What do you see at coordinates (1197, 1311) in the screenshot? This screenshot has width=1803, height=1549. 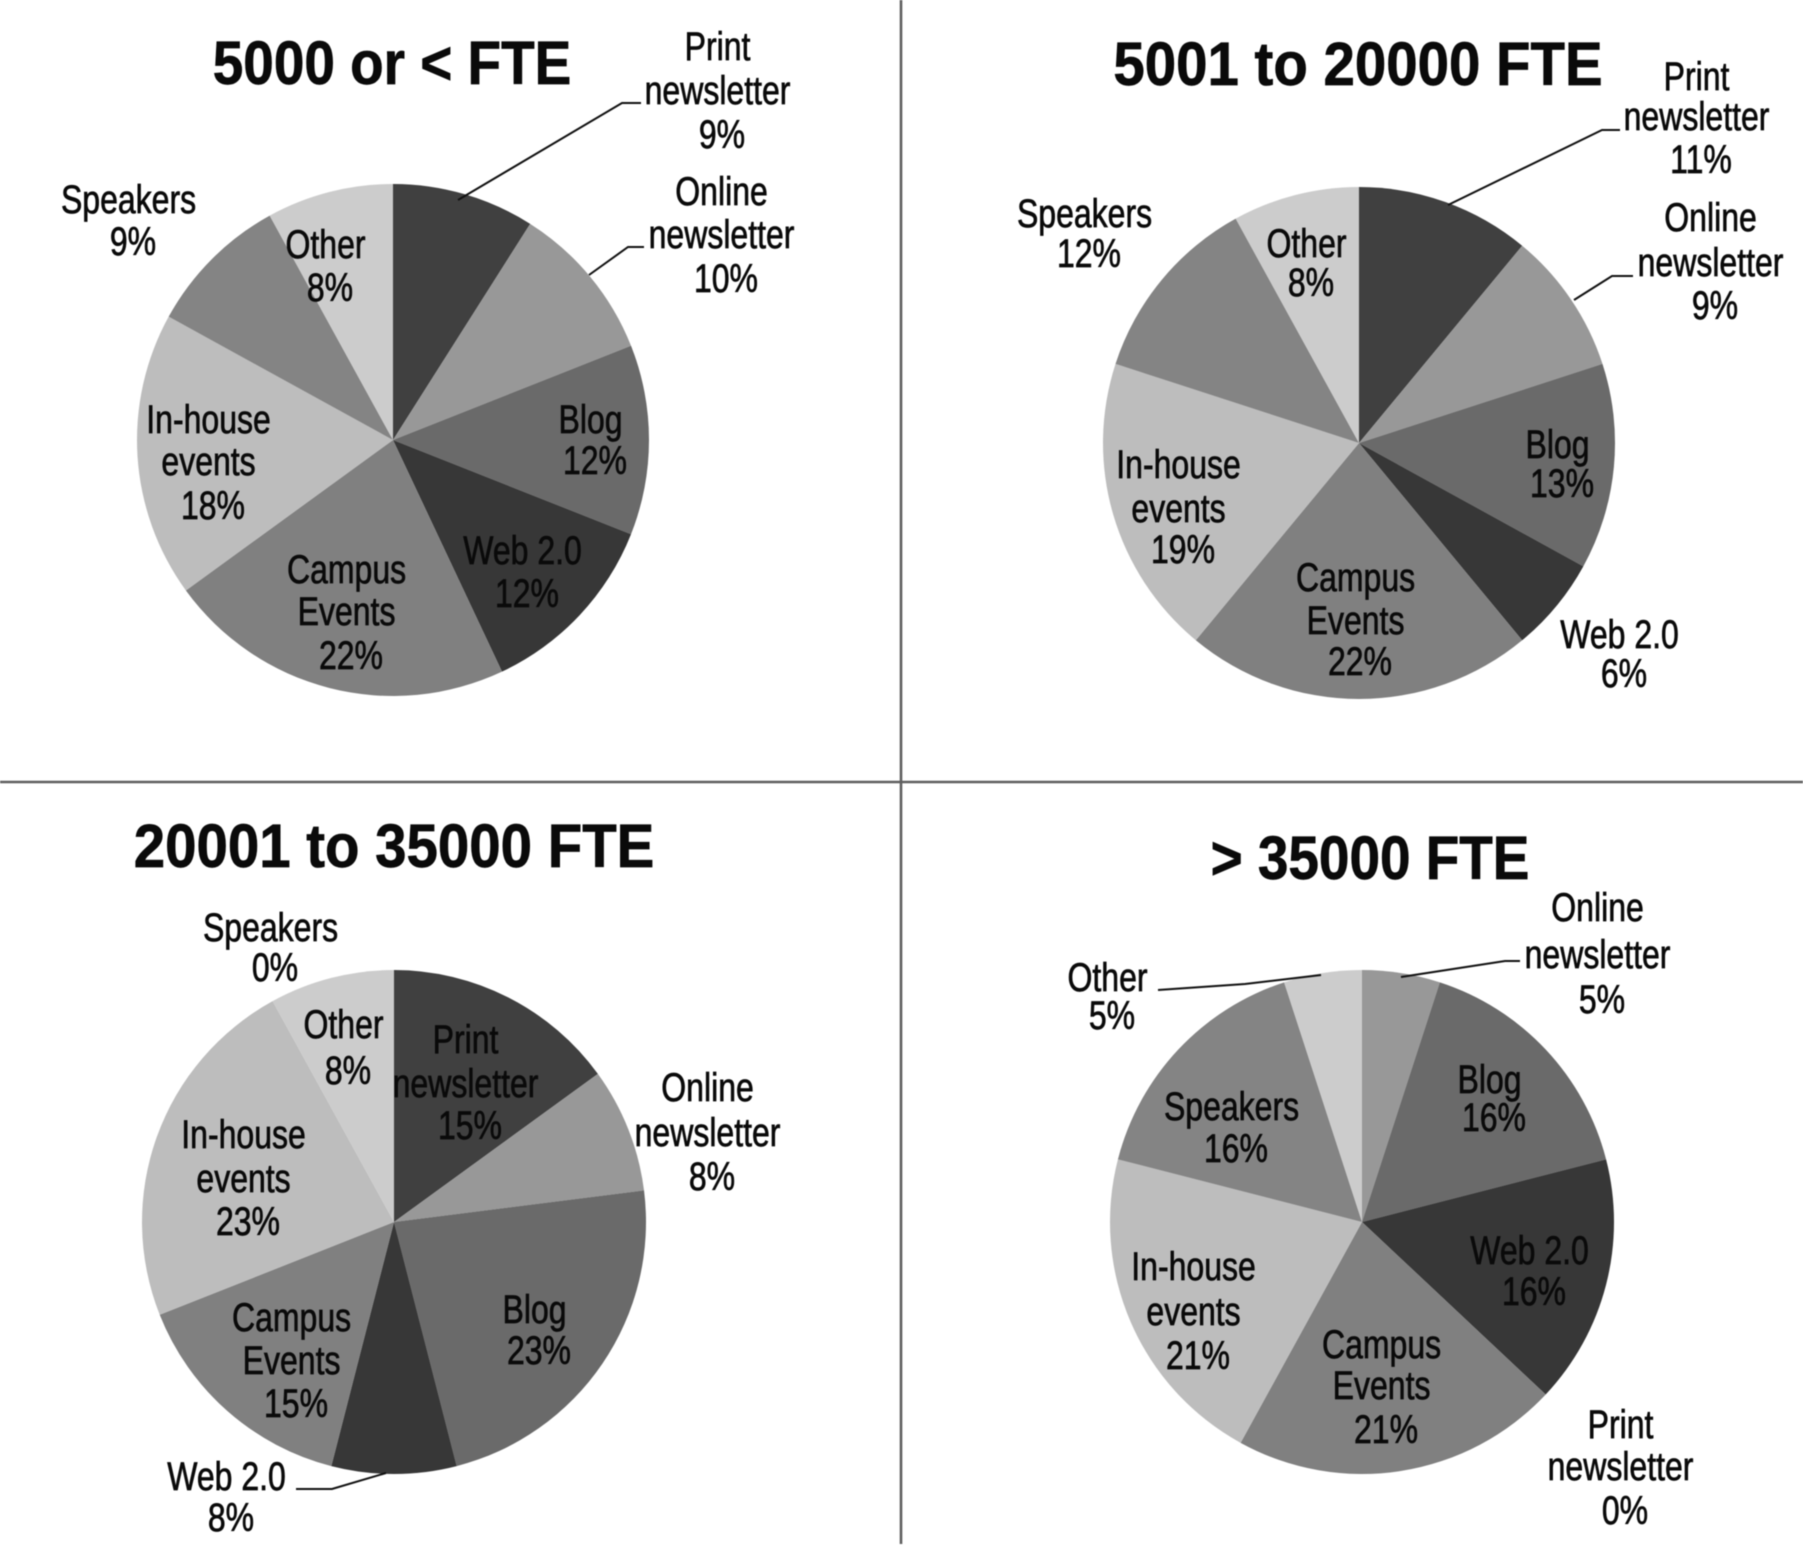 I see `svg-text: In-house events 21%` at bounding box center [1197, 1311].